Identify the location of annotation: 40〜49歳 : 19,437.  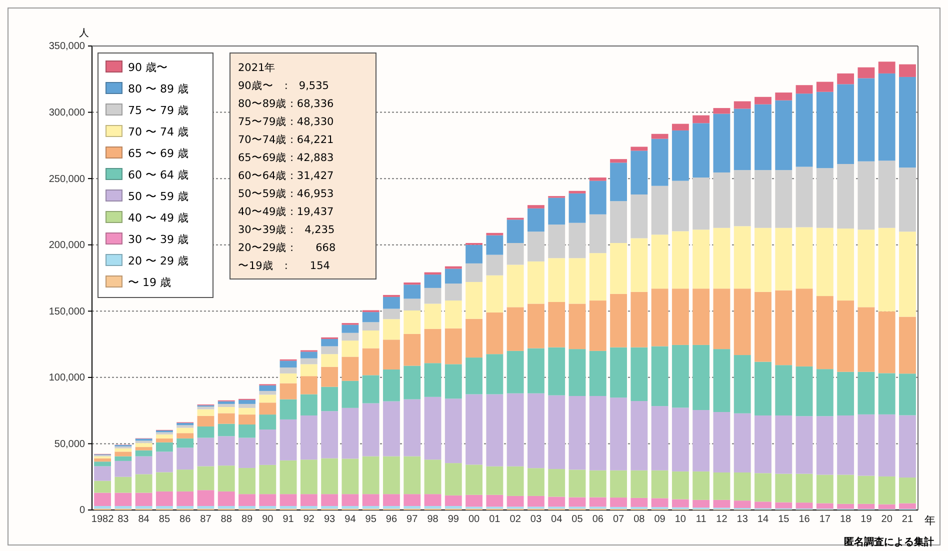
(286, 211).